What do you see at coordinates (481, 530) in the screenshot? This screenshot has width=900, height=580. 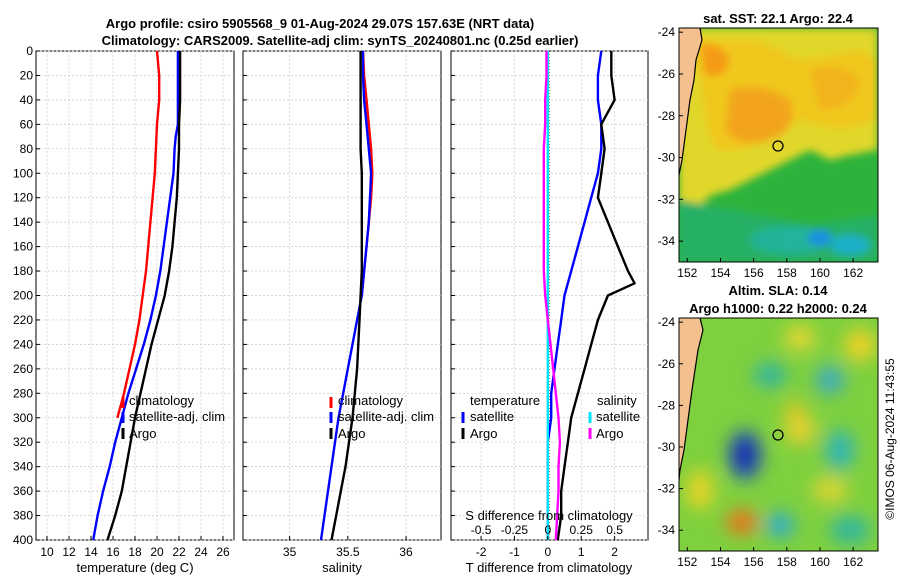 I see `top-tick-label: -0.5` at bounding box center [481, 530].